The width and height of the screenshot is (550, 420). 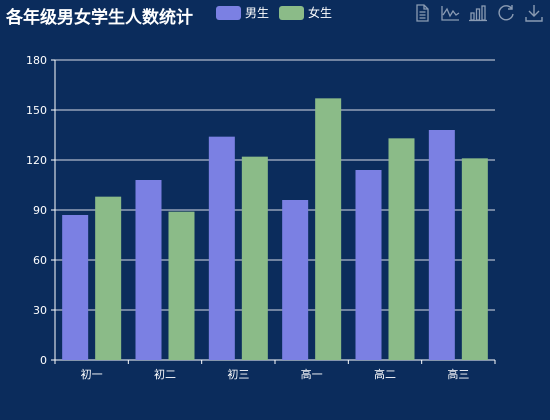 I want to click on x-tick-label: 初二, so click(x=165, y=374).